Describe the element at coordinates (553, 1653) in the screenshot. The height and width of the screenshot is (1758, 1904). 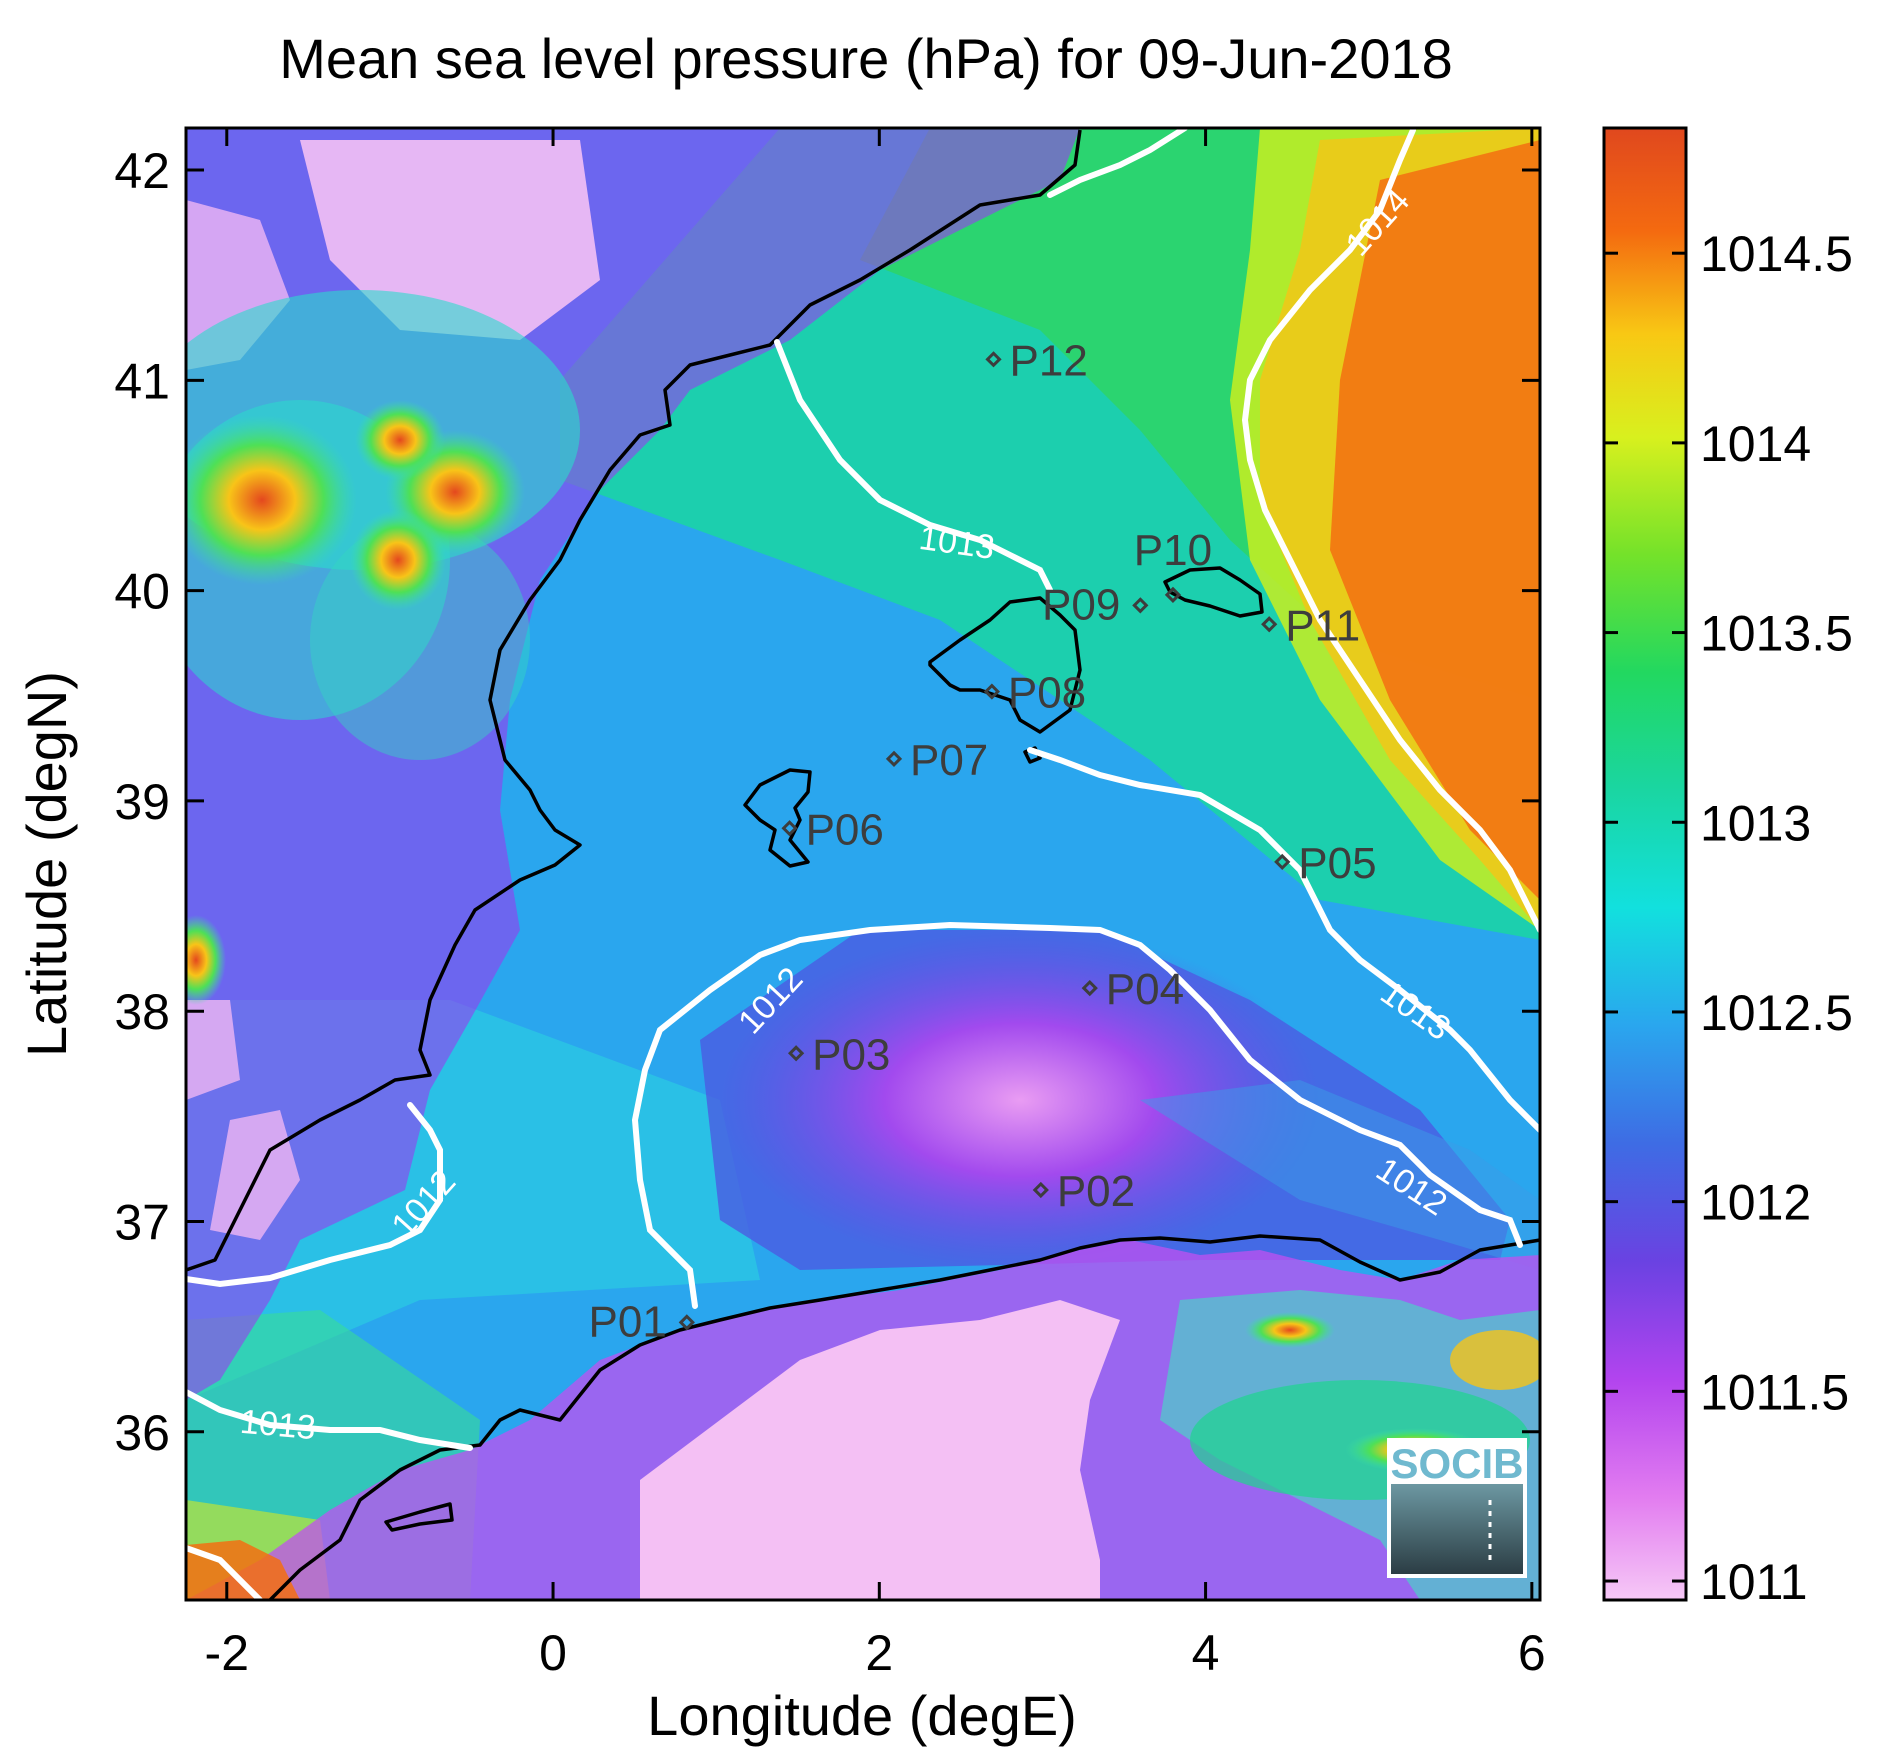
I see `x-tick-label: 0` at that location.